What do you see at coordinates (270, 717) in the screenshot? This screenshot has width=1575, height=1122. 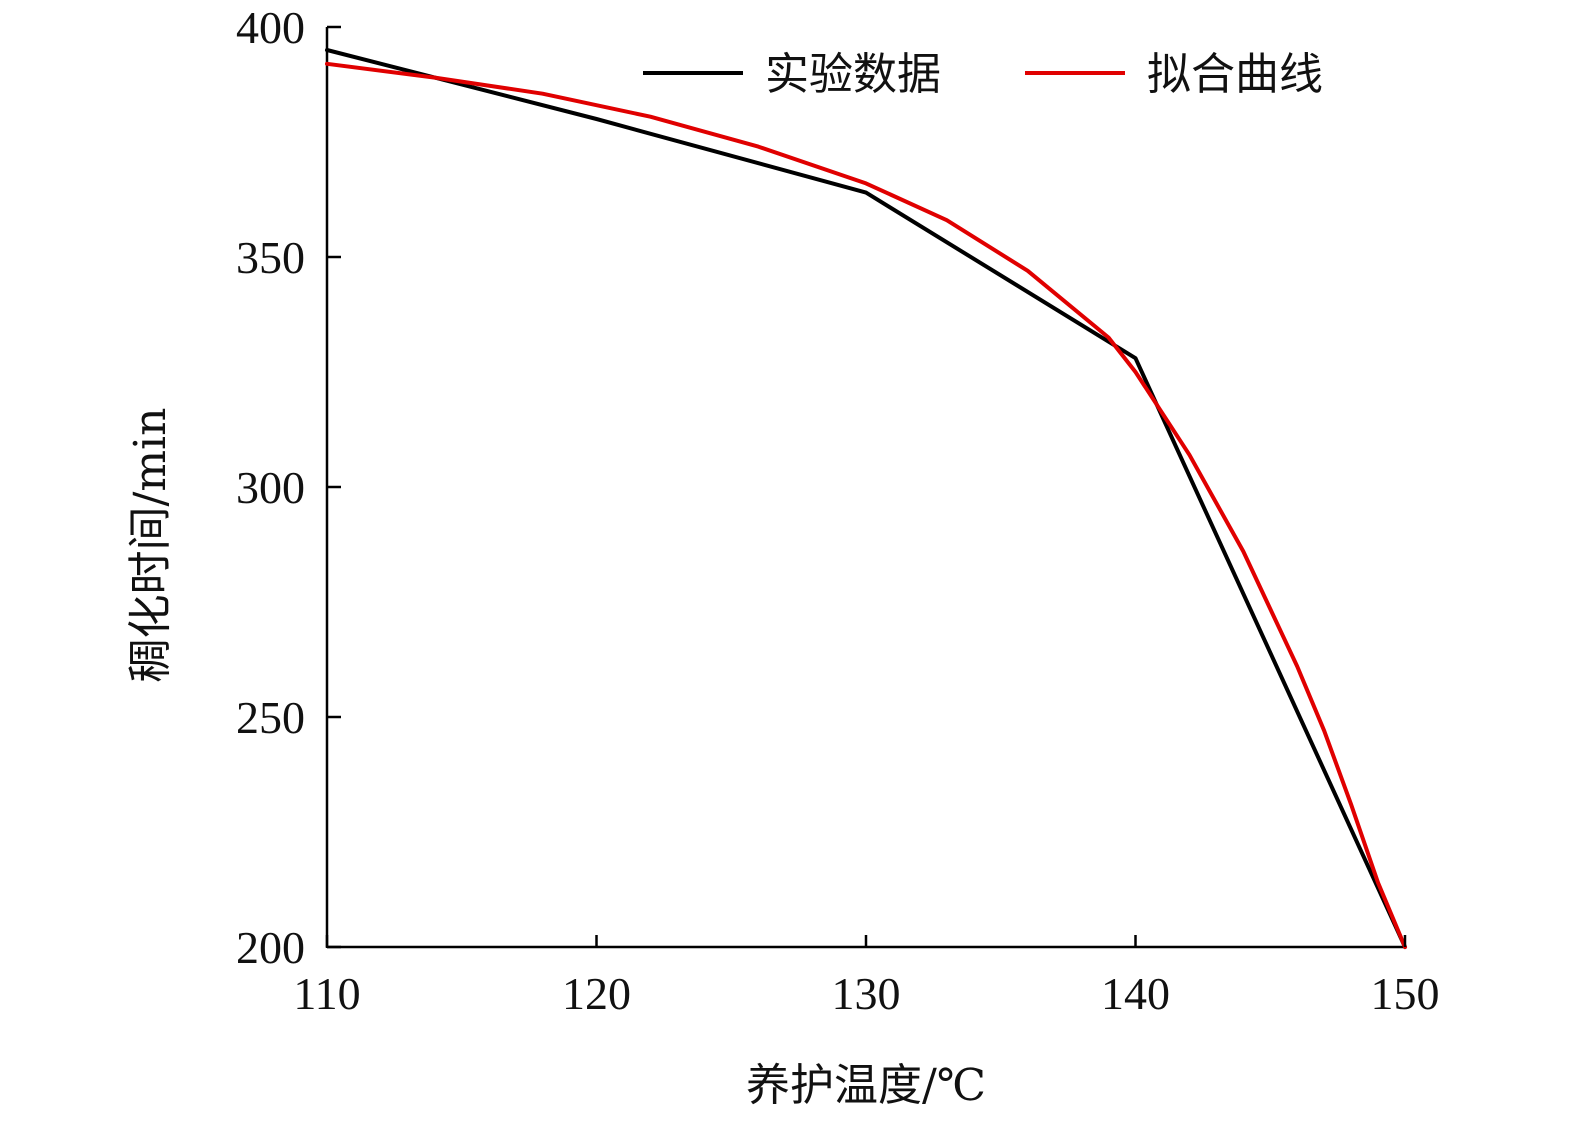 I see `y-tick-label: 250` at bounding box center [270, 717].